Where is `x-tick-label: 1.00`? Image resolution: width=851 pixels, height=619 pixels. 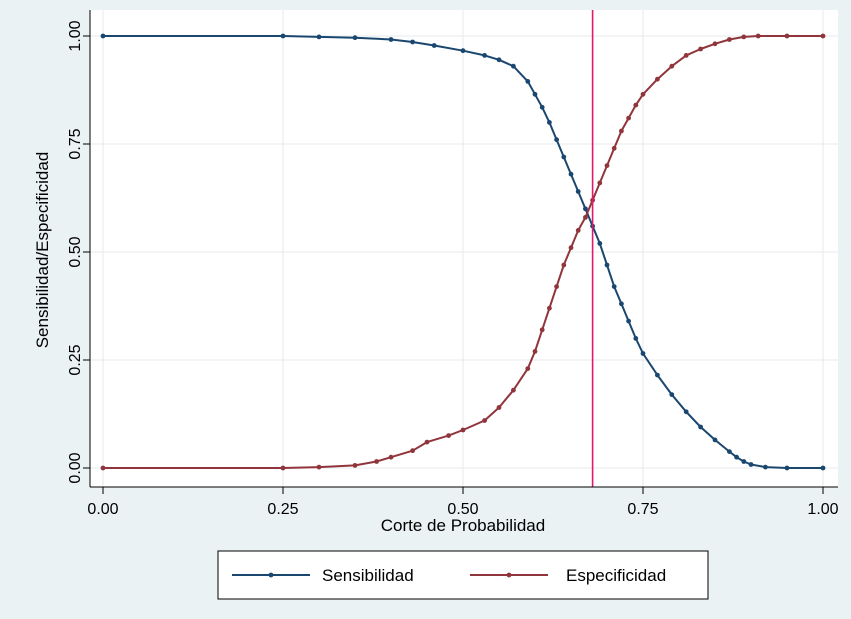 x-tick-label: 1.00 is located at coordinates (822, 509).